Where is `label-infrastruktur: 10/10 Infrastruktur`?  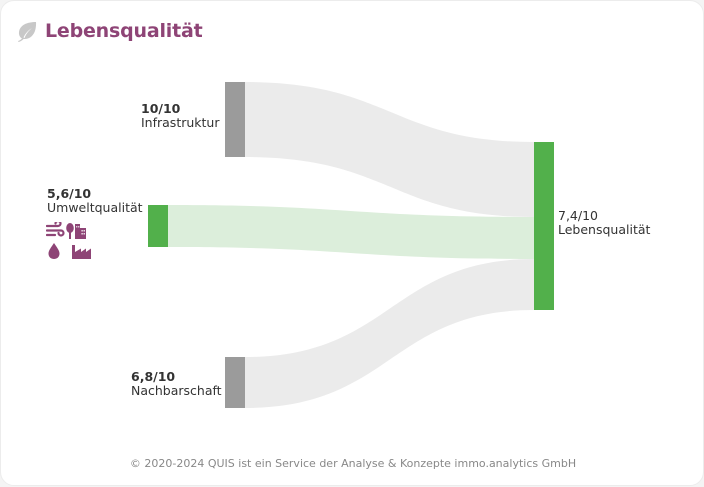
label-infrastruktur: 10/10 Infrastruktur is located at coordinates (180, 116).